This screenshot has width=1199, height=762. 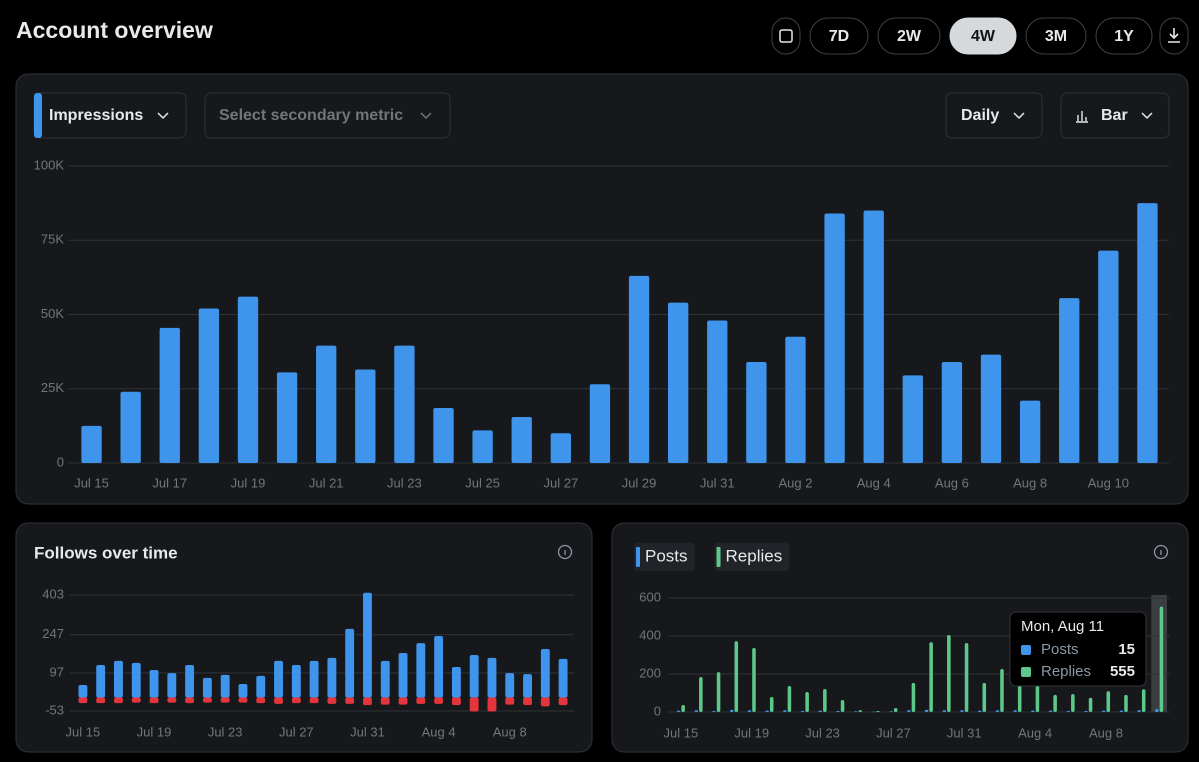 What do you see at coordinates (994, 115) in the screenshot?
I see `interval-select: Daily` at bounding box center [994, 115].